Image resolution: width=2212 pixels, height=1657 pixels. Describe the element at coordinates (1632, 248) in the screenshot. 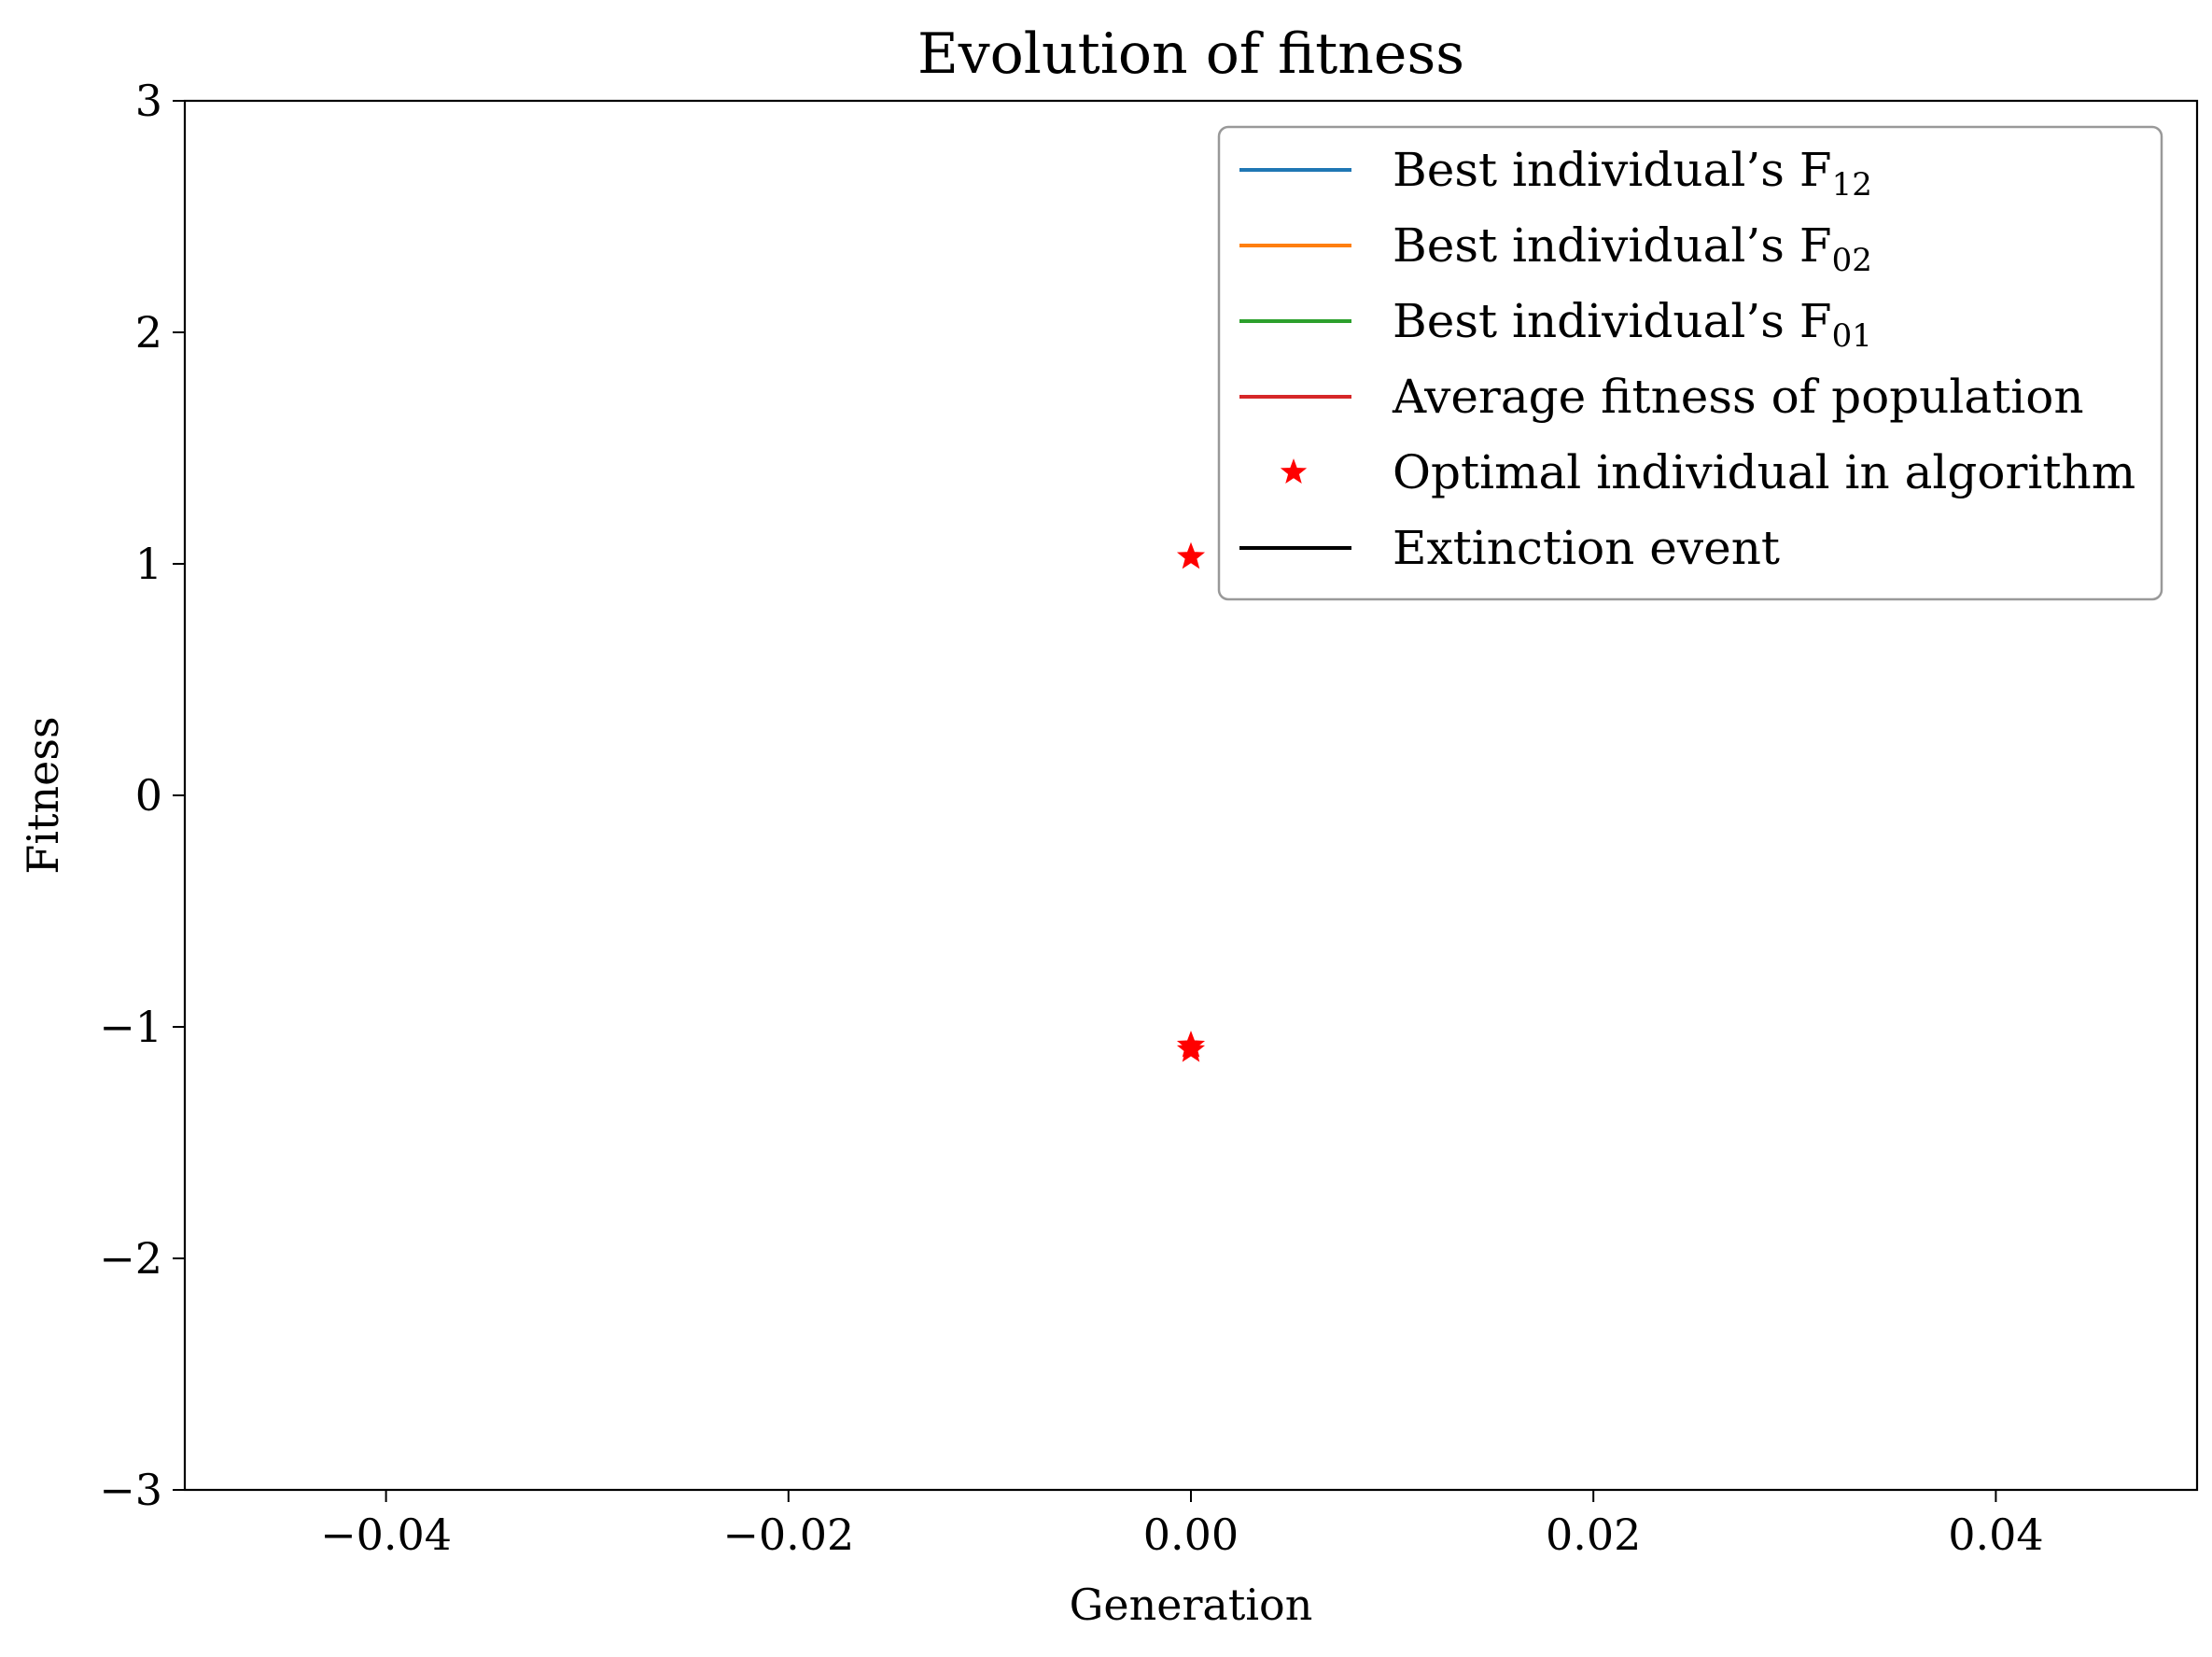

I see `legend-label: Best individual’s F02` at that location.